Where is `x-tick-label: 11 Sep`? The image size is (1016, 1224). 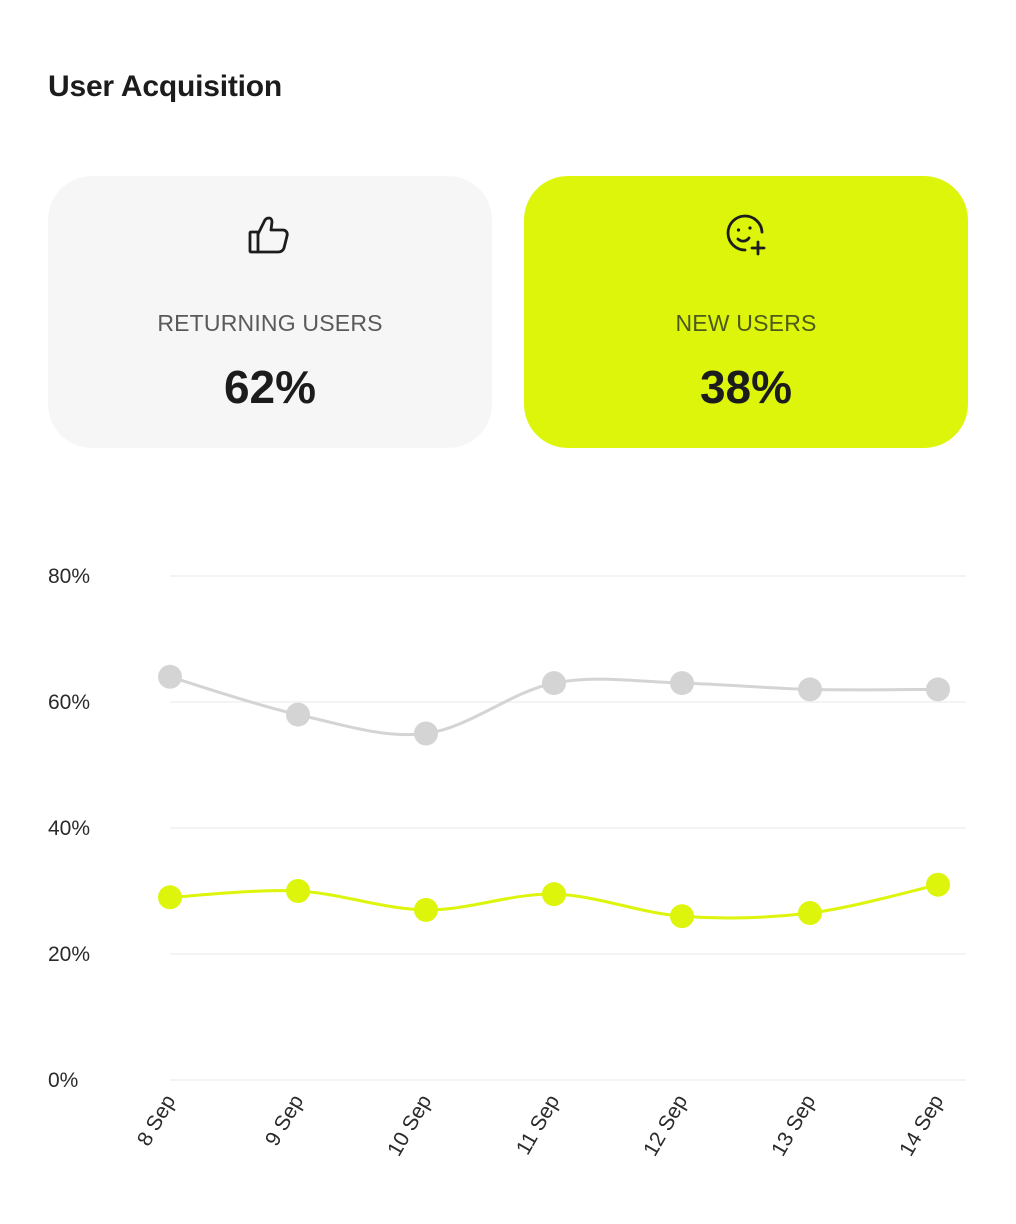 x-tick-label: 11 Sep is located at coordinates (538, 1125).